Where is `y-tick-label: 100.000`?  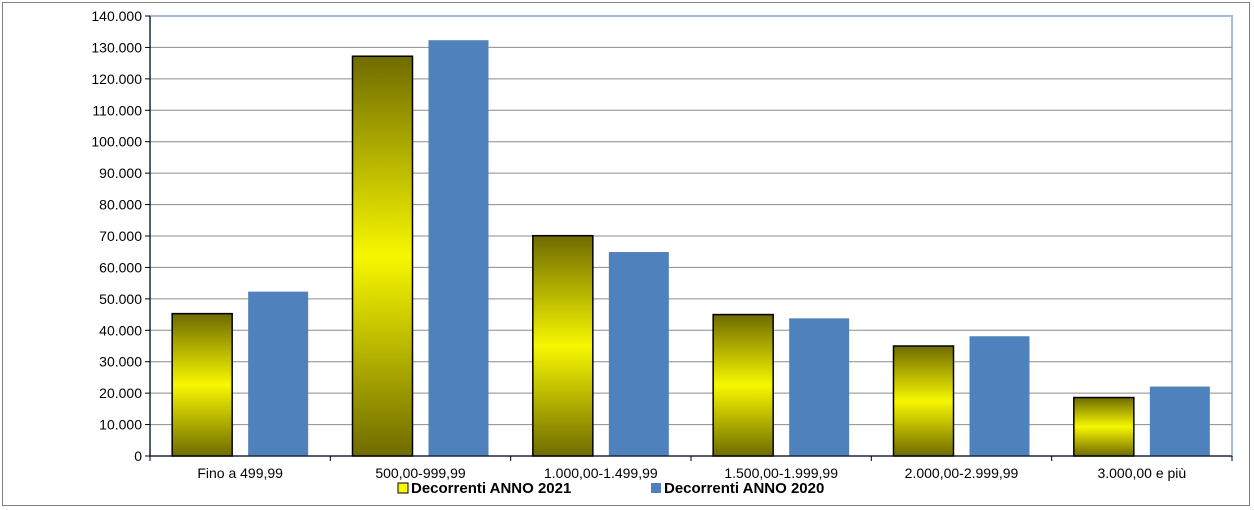 y-tick-label: 100.000 is located at coordinates (116, 142).